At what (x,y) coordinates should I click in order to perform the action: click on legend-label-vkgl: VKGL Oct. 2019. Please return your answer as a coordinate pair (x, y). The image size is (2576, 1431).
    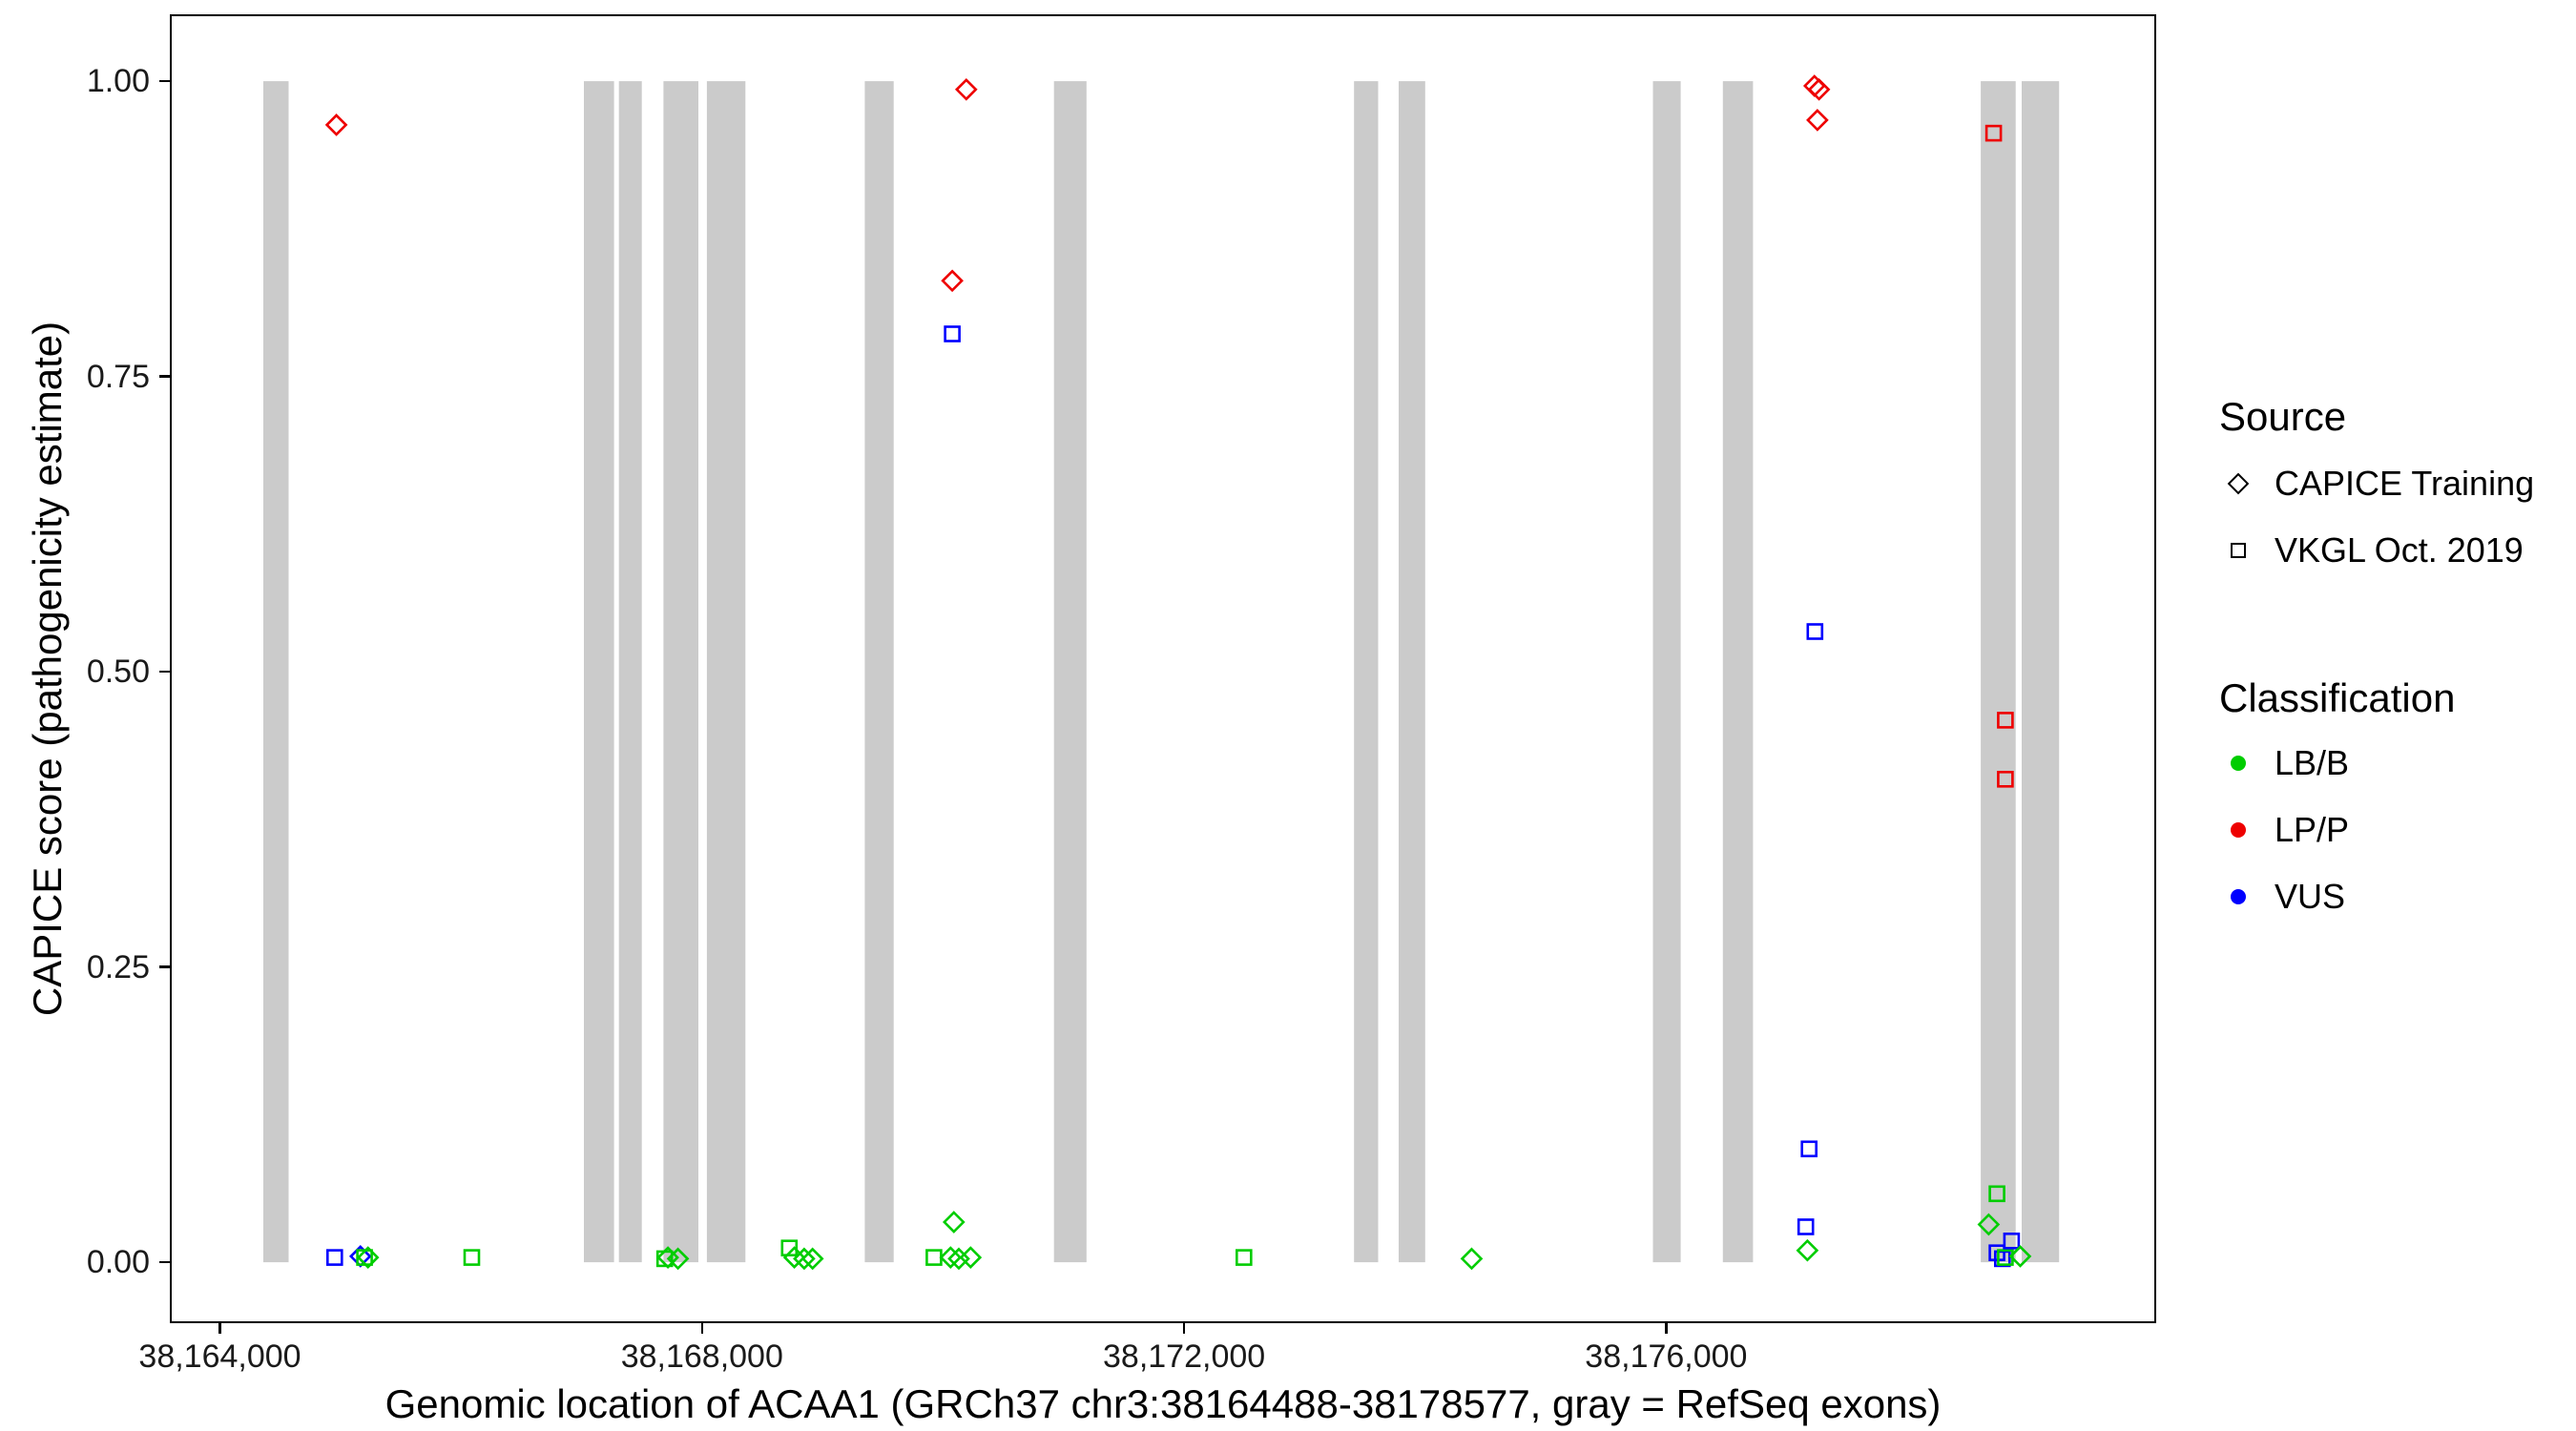
    Looking at the image, I should click on (2399, 550).